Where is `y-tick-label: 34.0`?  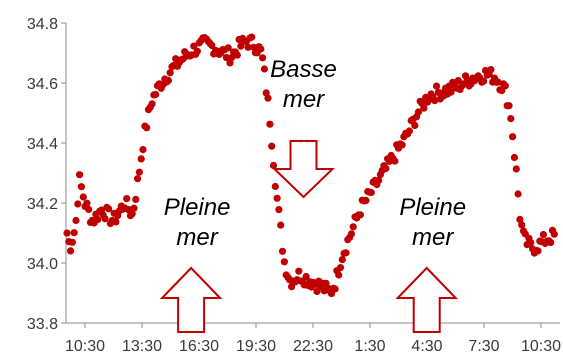
y-tick-label: 34.0 is located at coordinates (42, 264).